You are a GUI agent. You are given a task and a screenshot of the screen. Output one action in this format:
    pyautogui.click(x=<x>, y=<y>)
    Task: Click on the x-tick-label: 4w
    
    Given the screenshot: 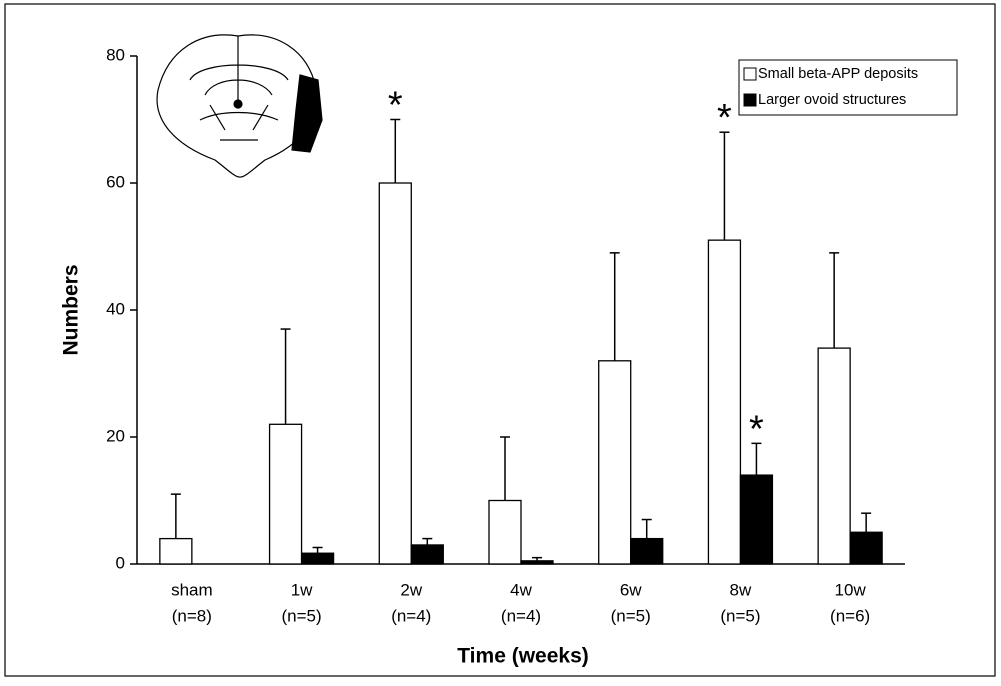 What is the action you would take?
    pyautogui.click(x=521, y=589)
    